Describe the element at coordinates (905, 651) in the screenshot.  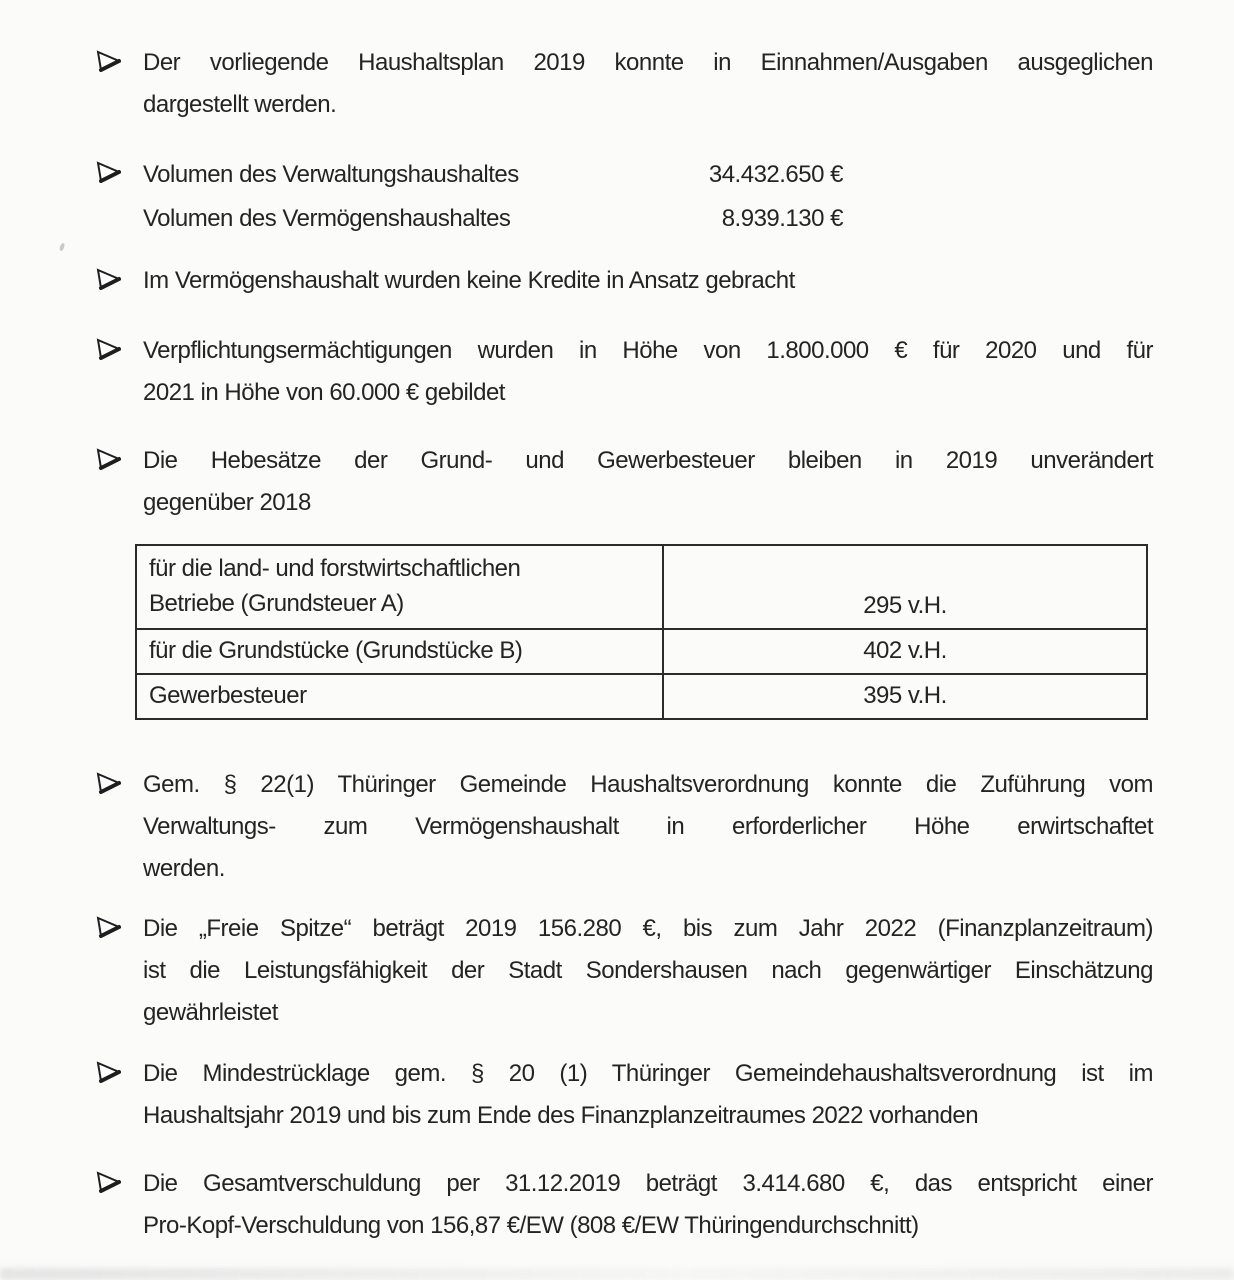
I see `tax-value-cell: 402 v.H.` at that location.